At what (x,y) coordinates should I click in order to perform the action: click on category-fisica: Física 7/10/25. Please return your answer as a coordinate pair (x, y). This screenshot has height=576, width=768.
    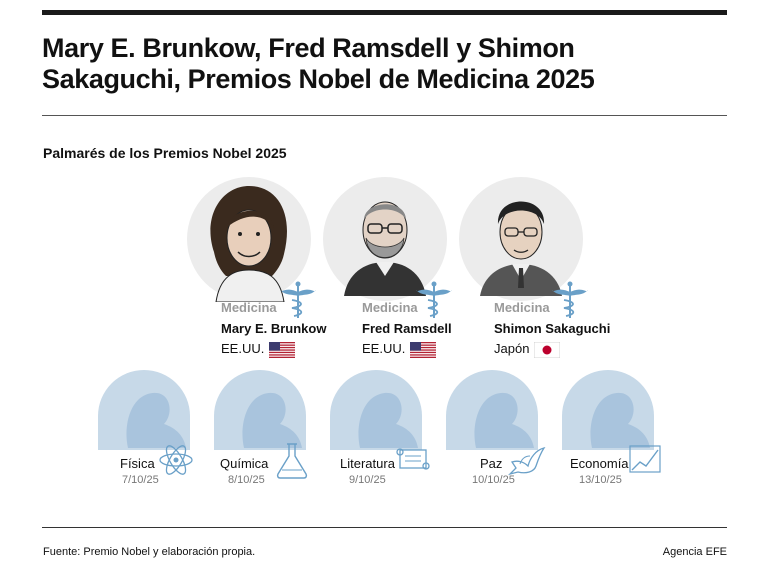
    Looking at the image, I should click on (163, 430).